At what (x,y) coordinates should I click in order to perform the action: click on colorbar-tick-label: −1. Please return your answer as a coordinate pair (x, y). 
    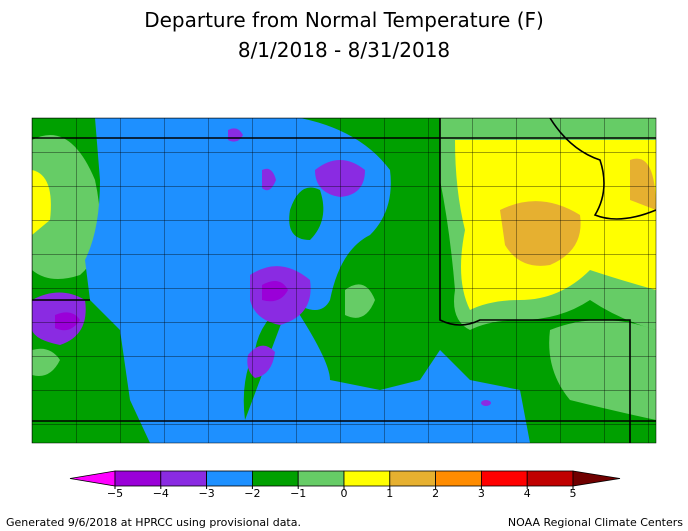
    Looking at the image, I should click on (298, 493).